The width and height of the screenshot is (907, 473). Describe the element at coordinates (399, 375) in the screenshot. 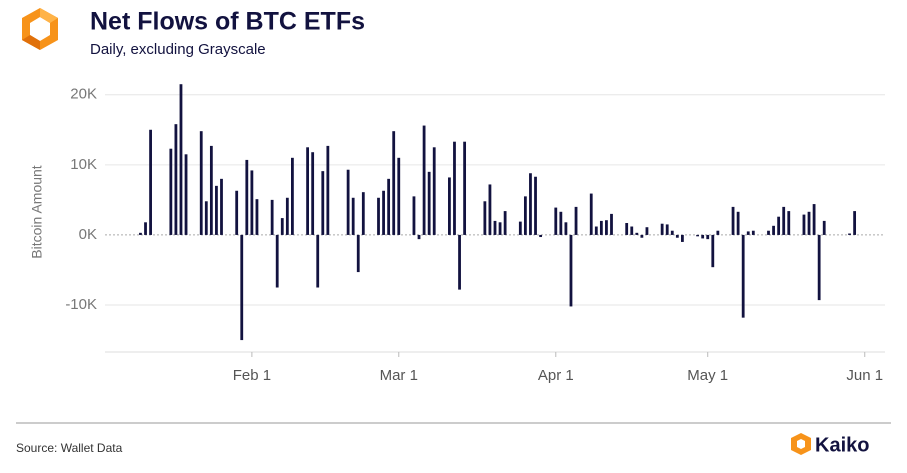

I see `x-tick-label: Mar 1` at that location.